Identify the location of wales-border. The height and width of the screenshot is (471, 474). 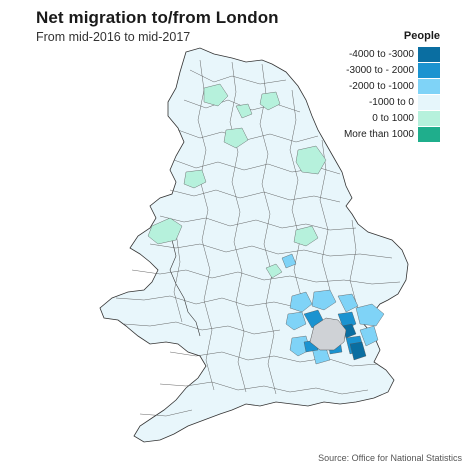
(180, 281).